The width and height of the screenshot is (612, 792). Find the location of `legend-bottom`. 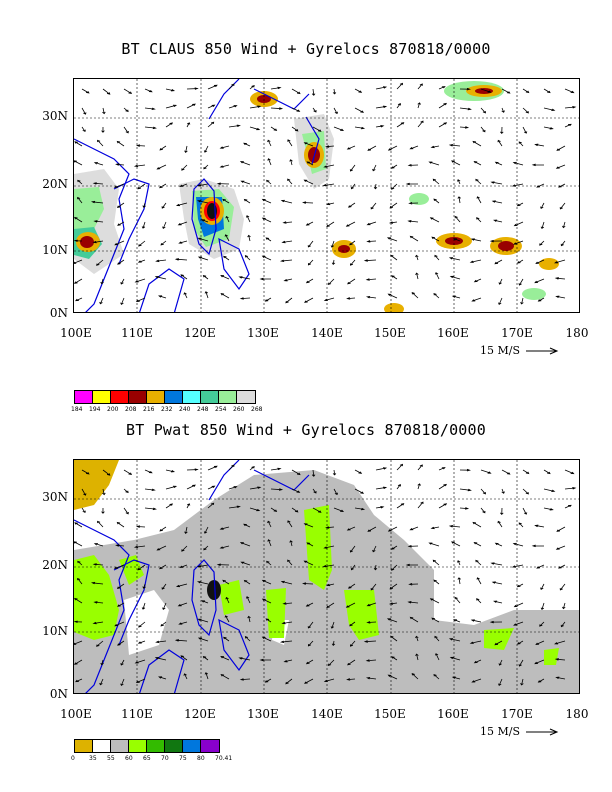

legend-bottom is located at coordinates (147, 746).